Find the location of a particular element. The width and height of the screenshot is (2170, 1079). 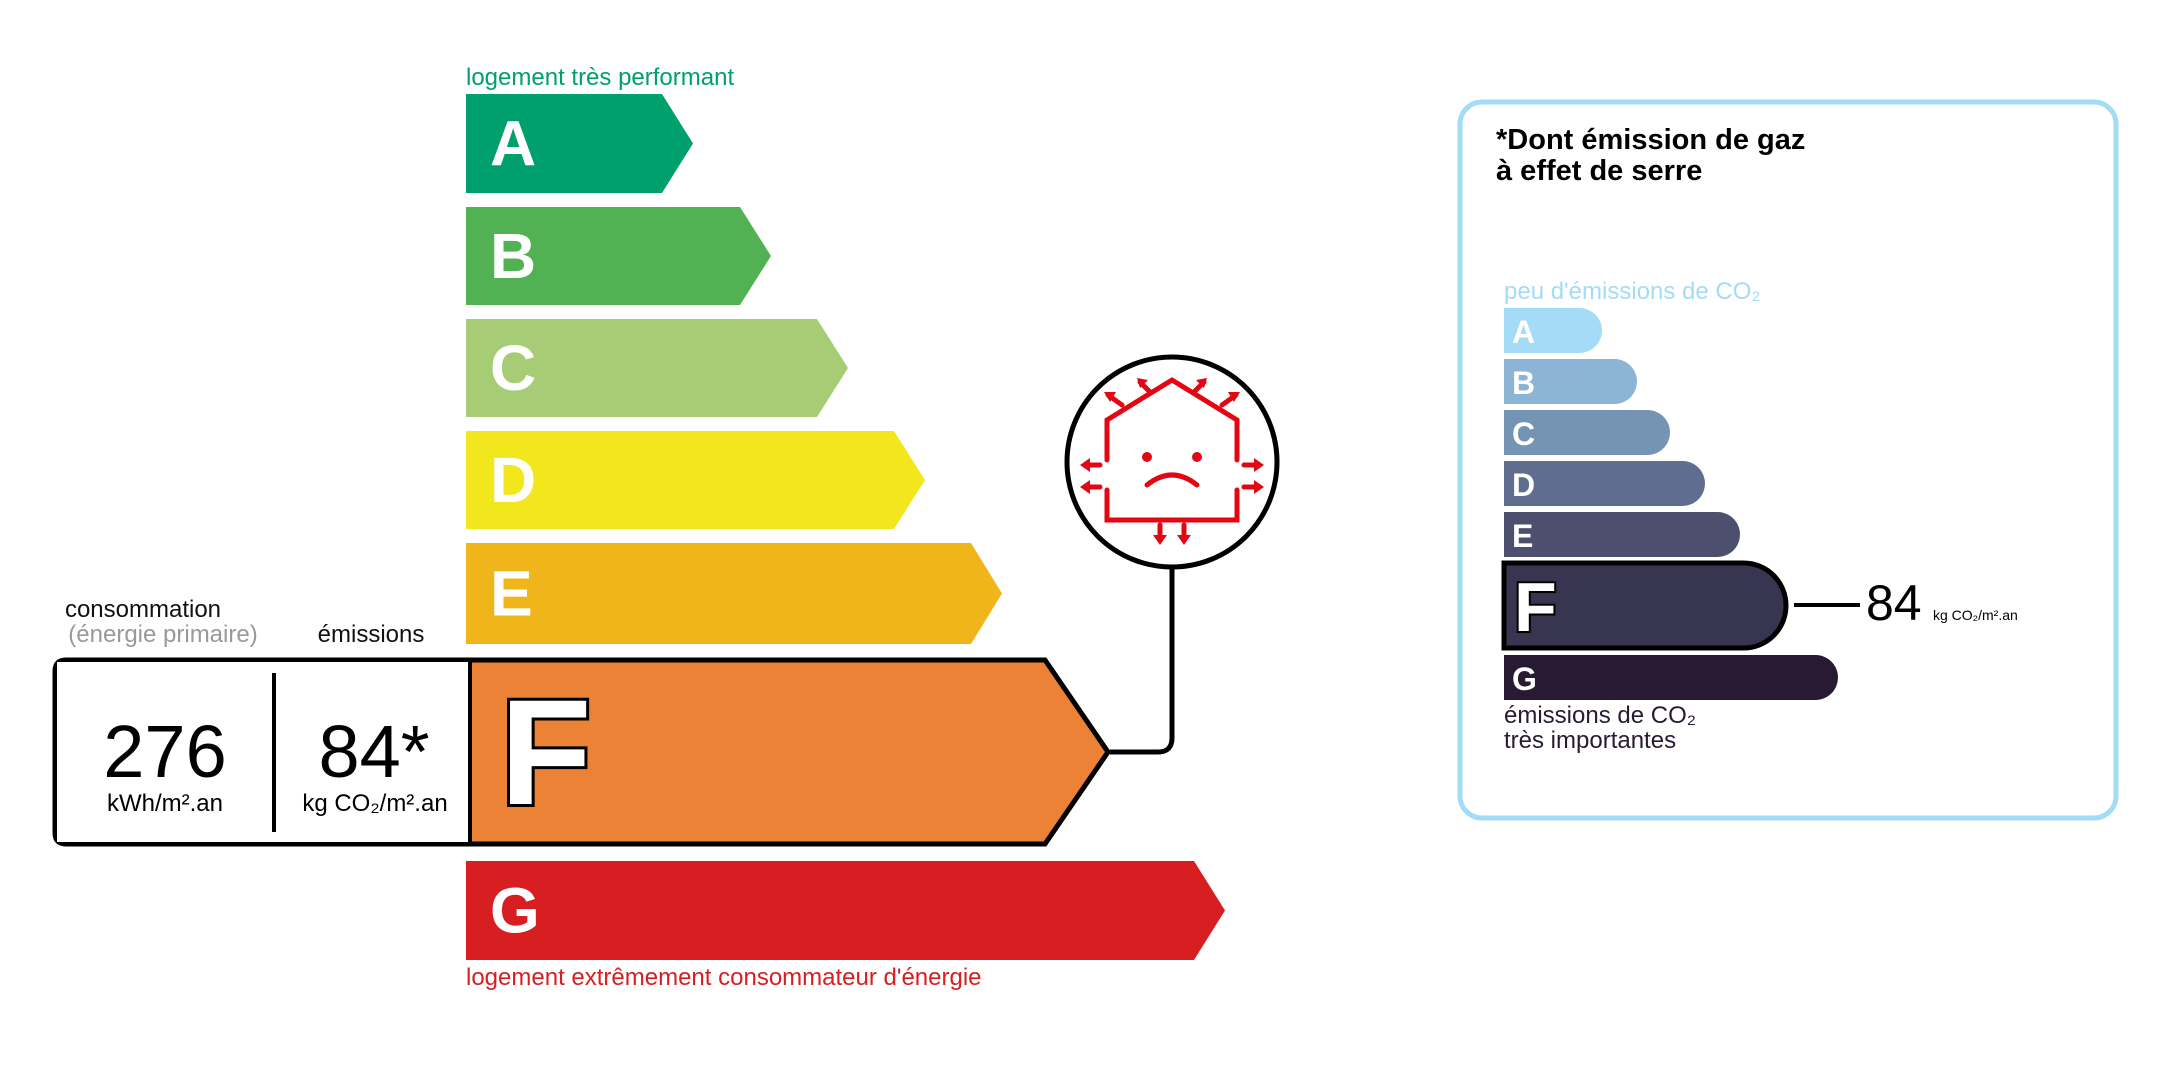

ges-bar-g is located at coordinates (1671, 677).